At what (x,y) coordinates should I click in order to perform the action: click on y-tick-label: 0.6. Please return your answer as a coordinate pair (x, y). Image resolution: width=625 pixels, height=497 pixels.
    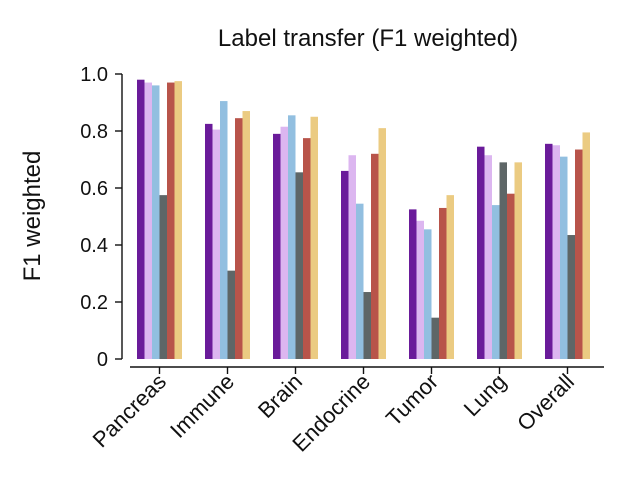
    Looking at the image, I should click on (94, 189).